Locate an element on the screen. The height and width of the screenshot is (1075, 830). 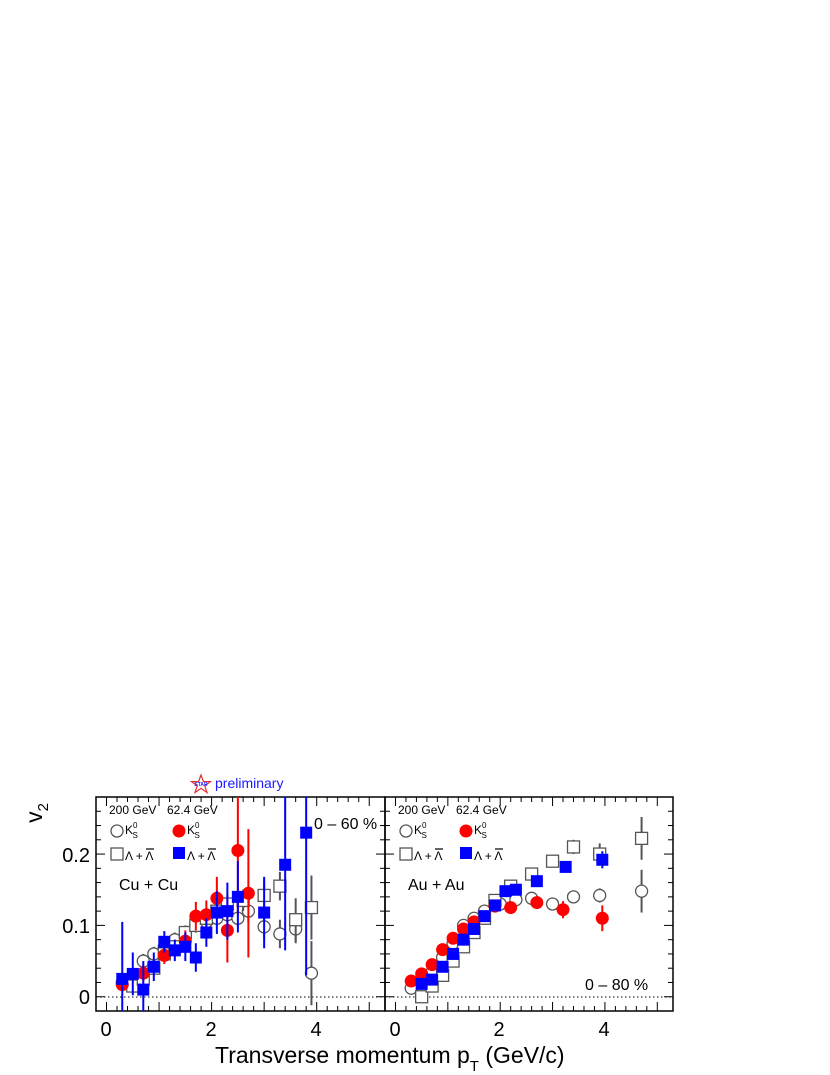
panel-frame is located at coordinates (529, 904).